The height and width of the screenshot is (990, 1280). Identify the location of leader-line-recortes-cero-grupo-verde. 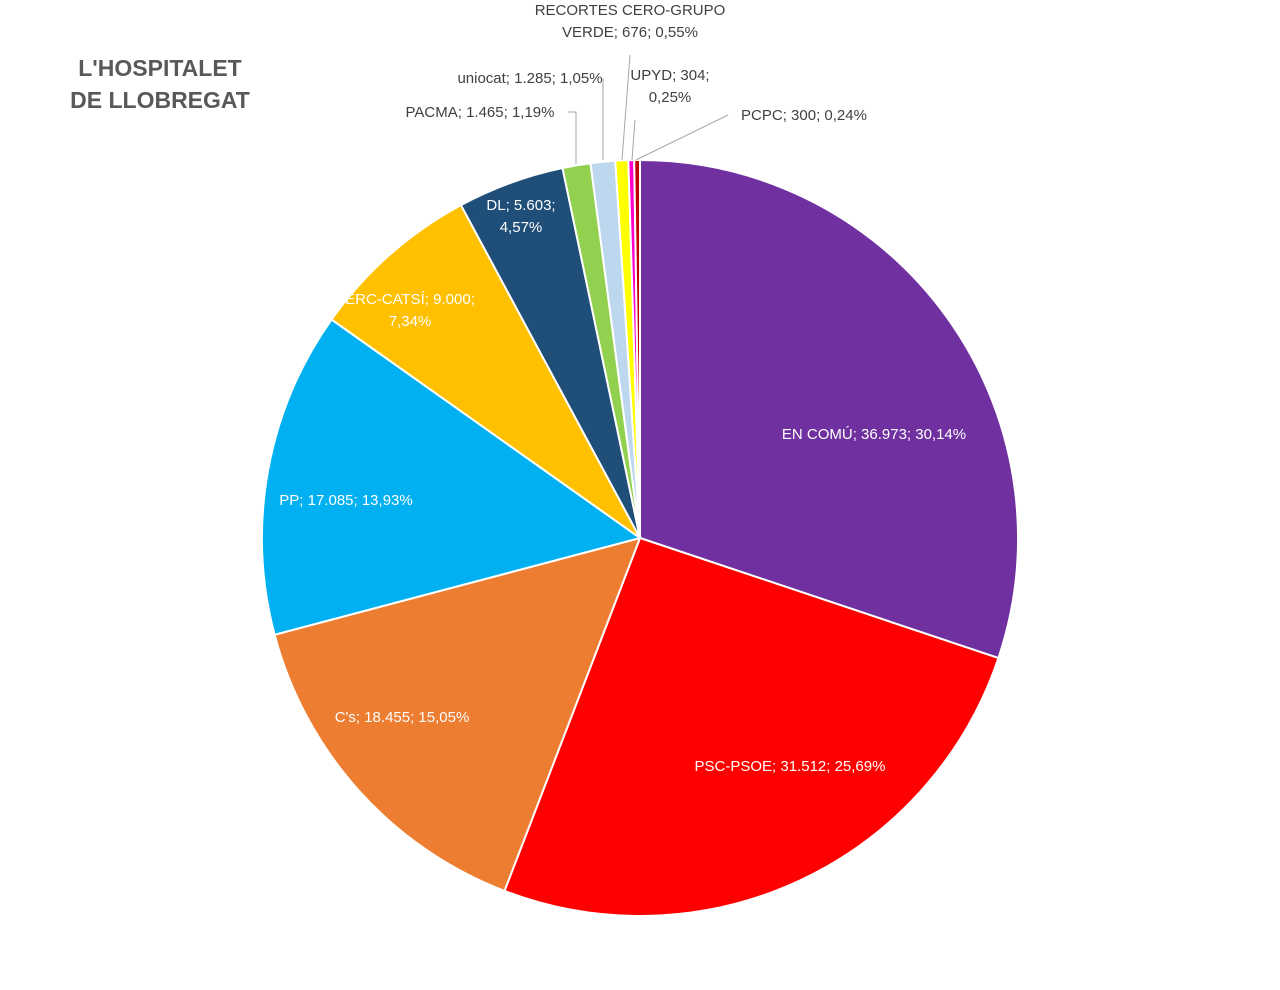
(626, 107).